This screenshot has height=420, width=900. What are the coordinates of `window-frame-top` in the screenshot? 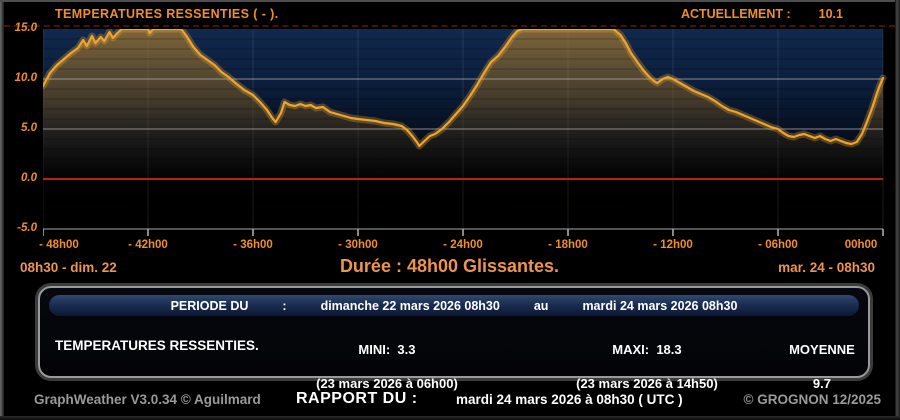 It's located at (450, 1).